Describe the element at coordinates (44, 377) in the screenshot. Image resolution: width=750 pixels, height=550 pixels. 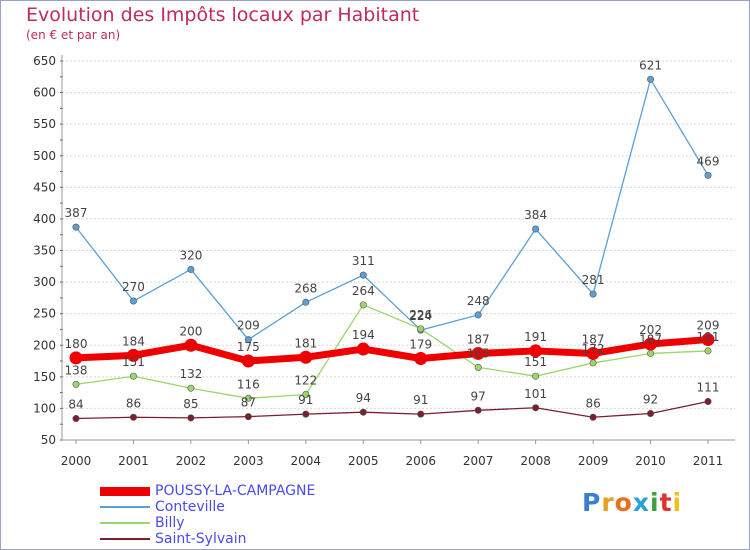
I see `y-tick-label: 150` at that location.